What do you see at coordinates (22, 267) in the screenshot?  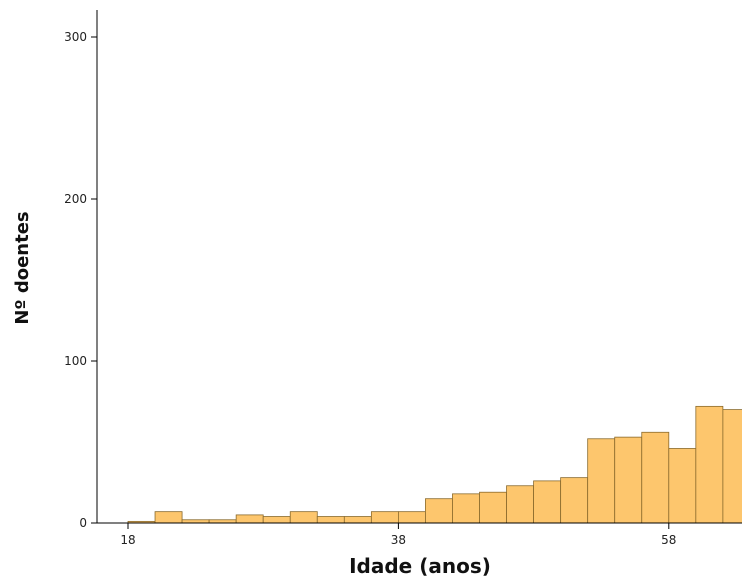 I see `y-axis-title: Nº doentes` at bounding box center [22, 267].